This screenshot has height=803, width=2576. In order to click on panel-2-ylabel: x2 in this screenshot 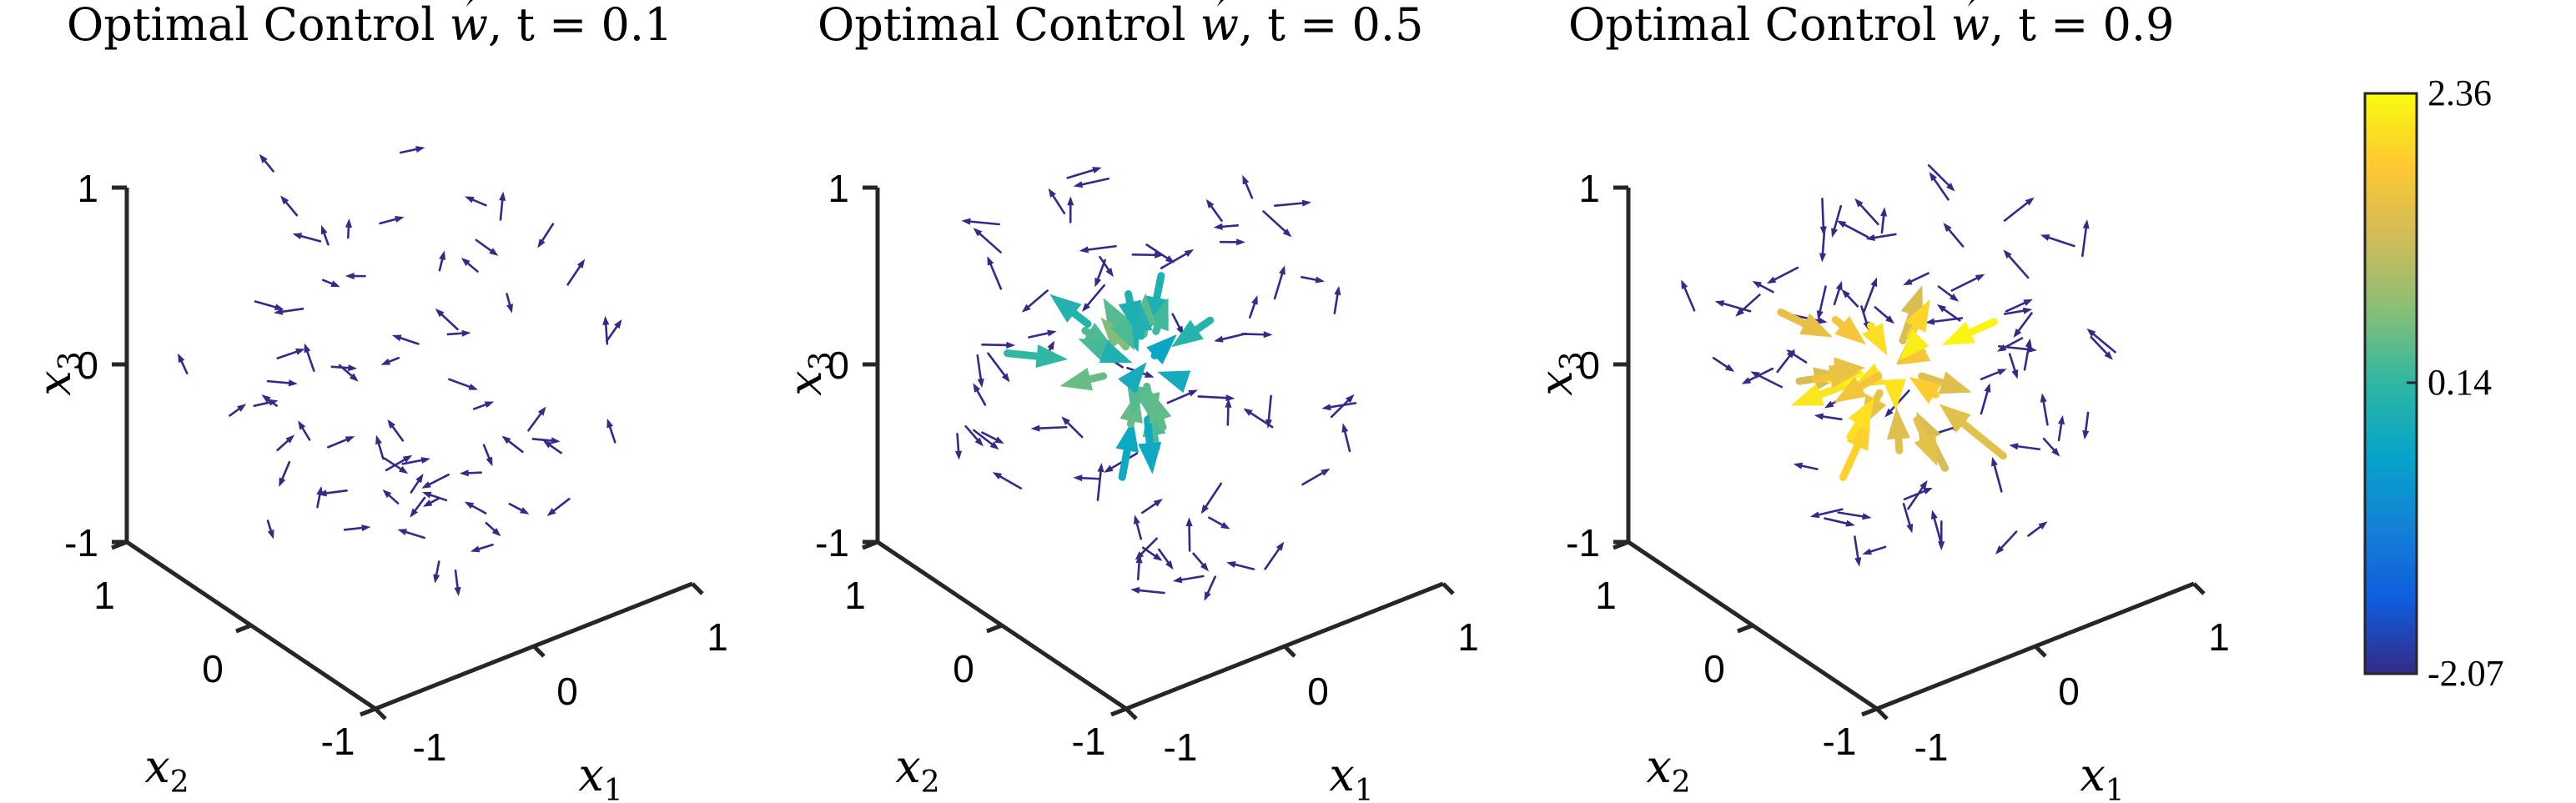, I will do `click(917, 770)`.